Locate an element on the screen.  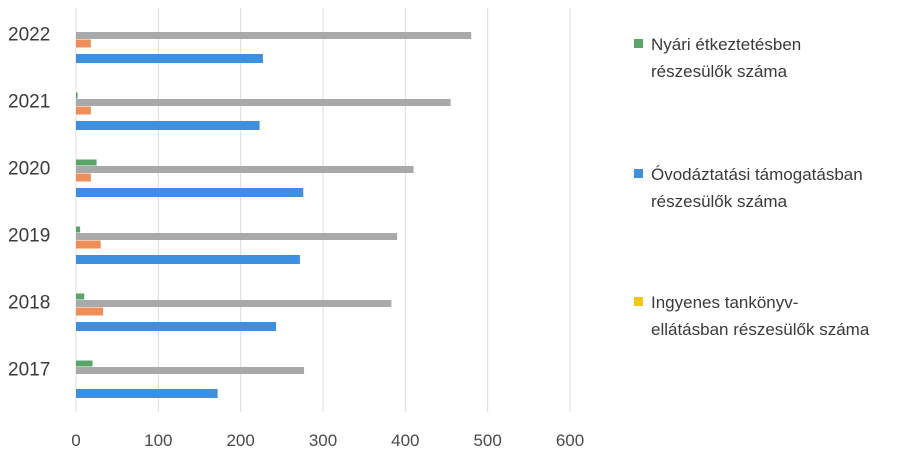
bar-series-3-2022 is located at coordinates (83, 43).